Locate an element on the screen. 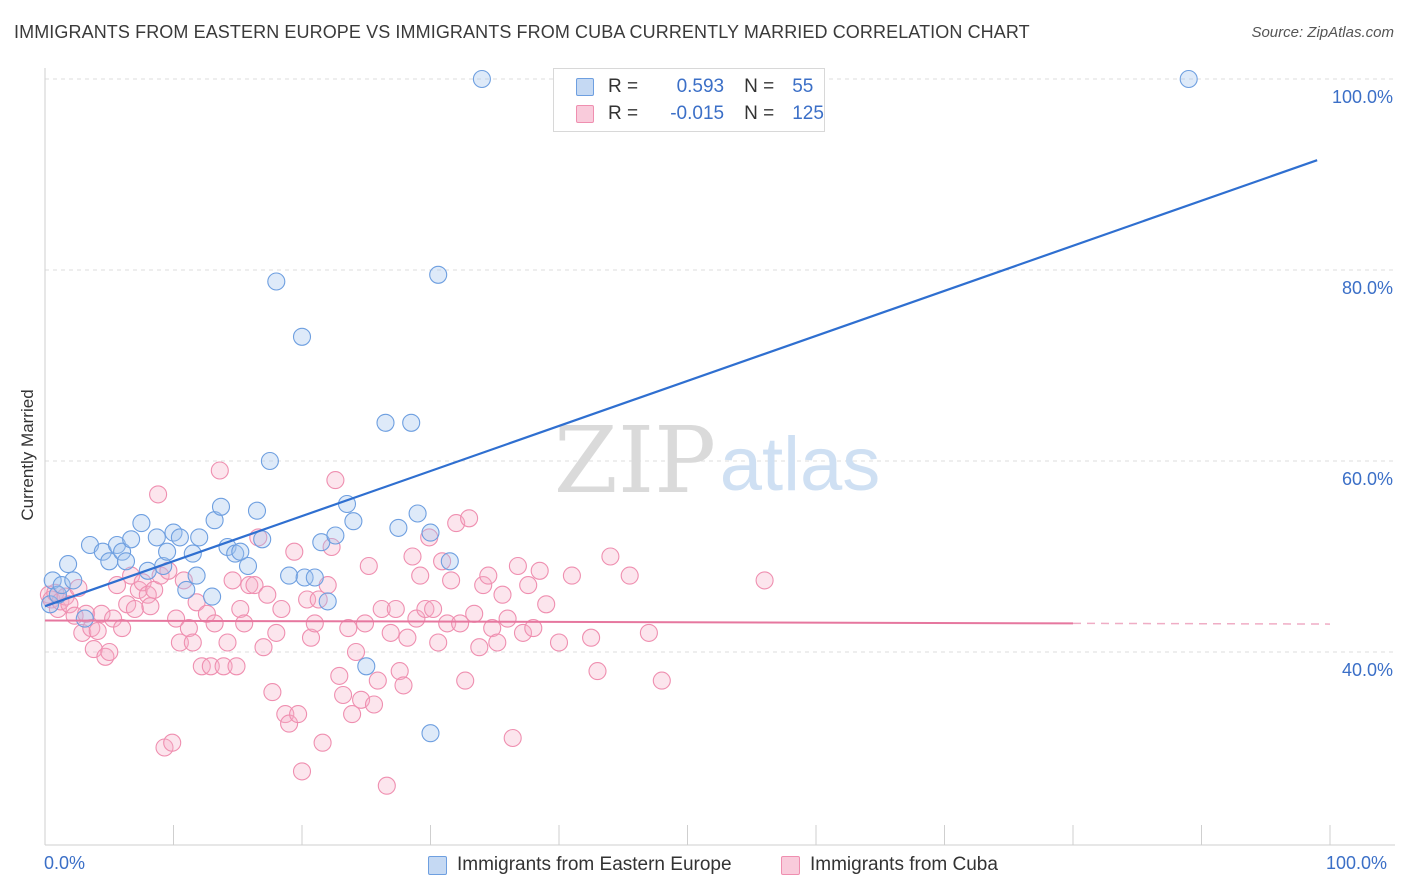 The height and width of the screenshot is (892, 1406). legend-swatch-blue is located at coordinates (437, 865).